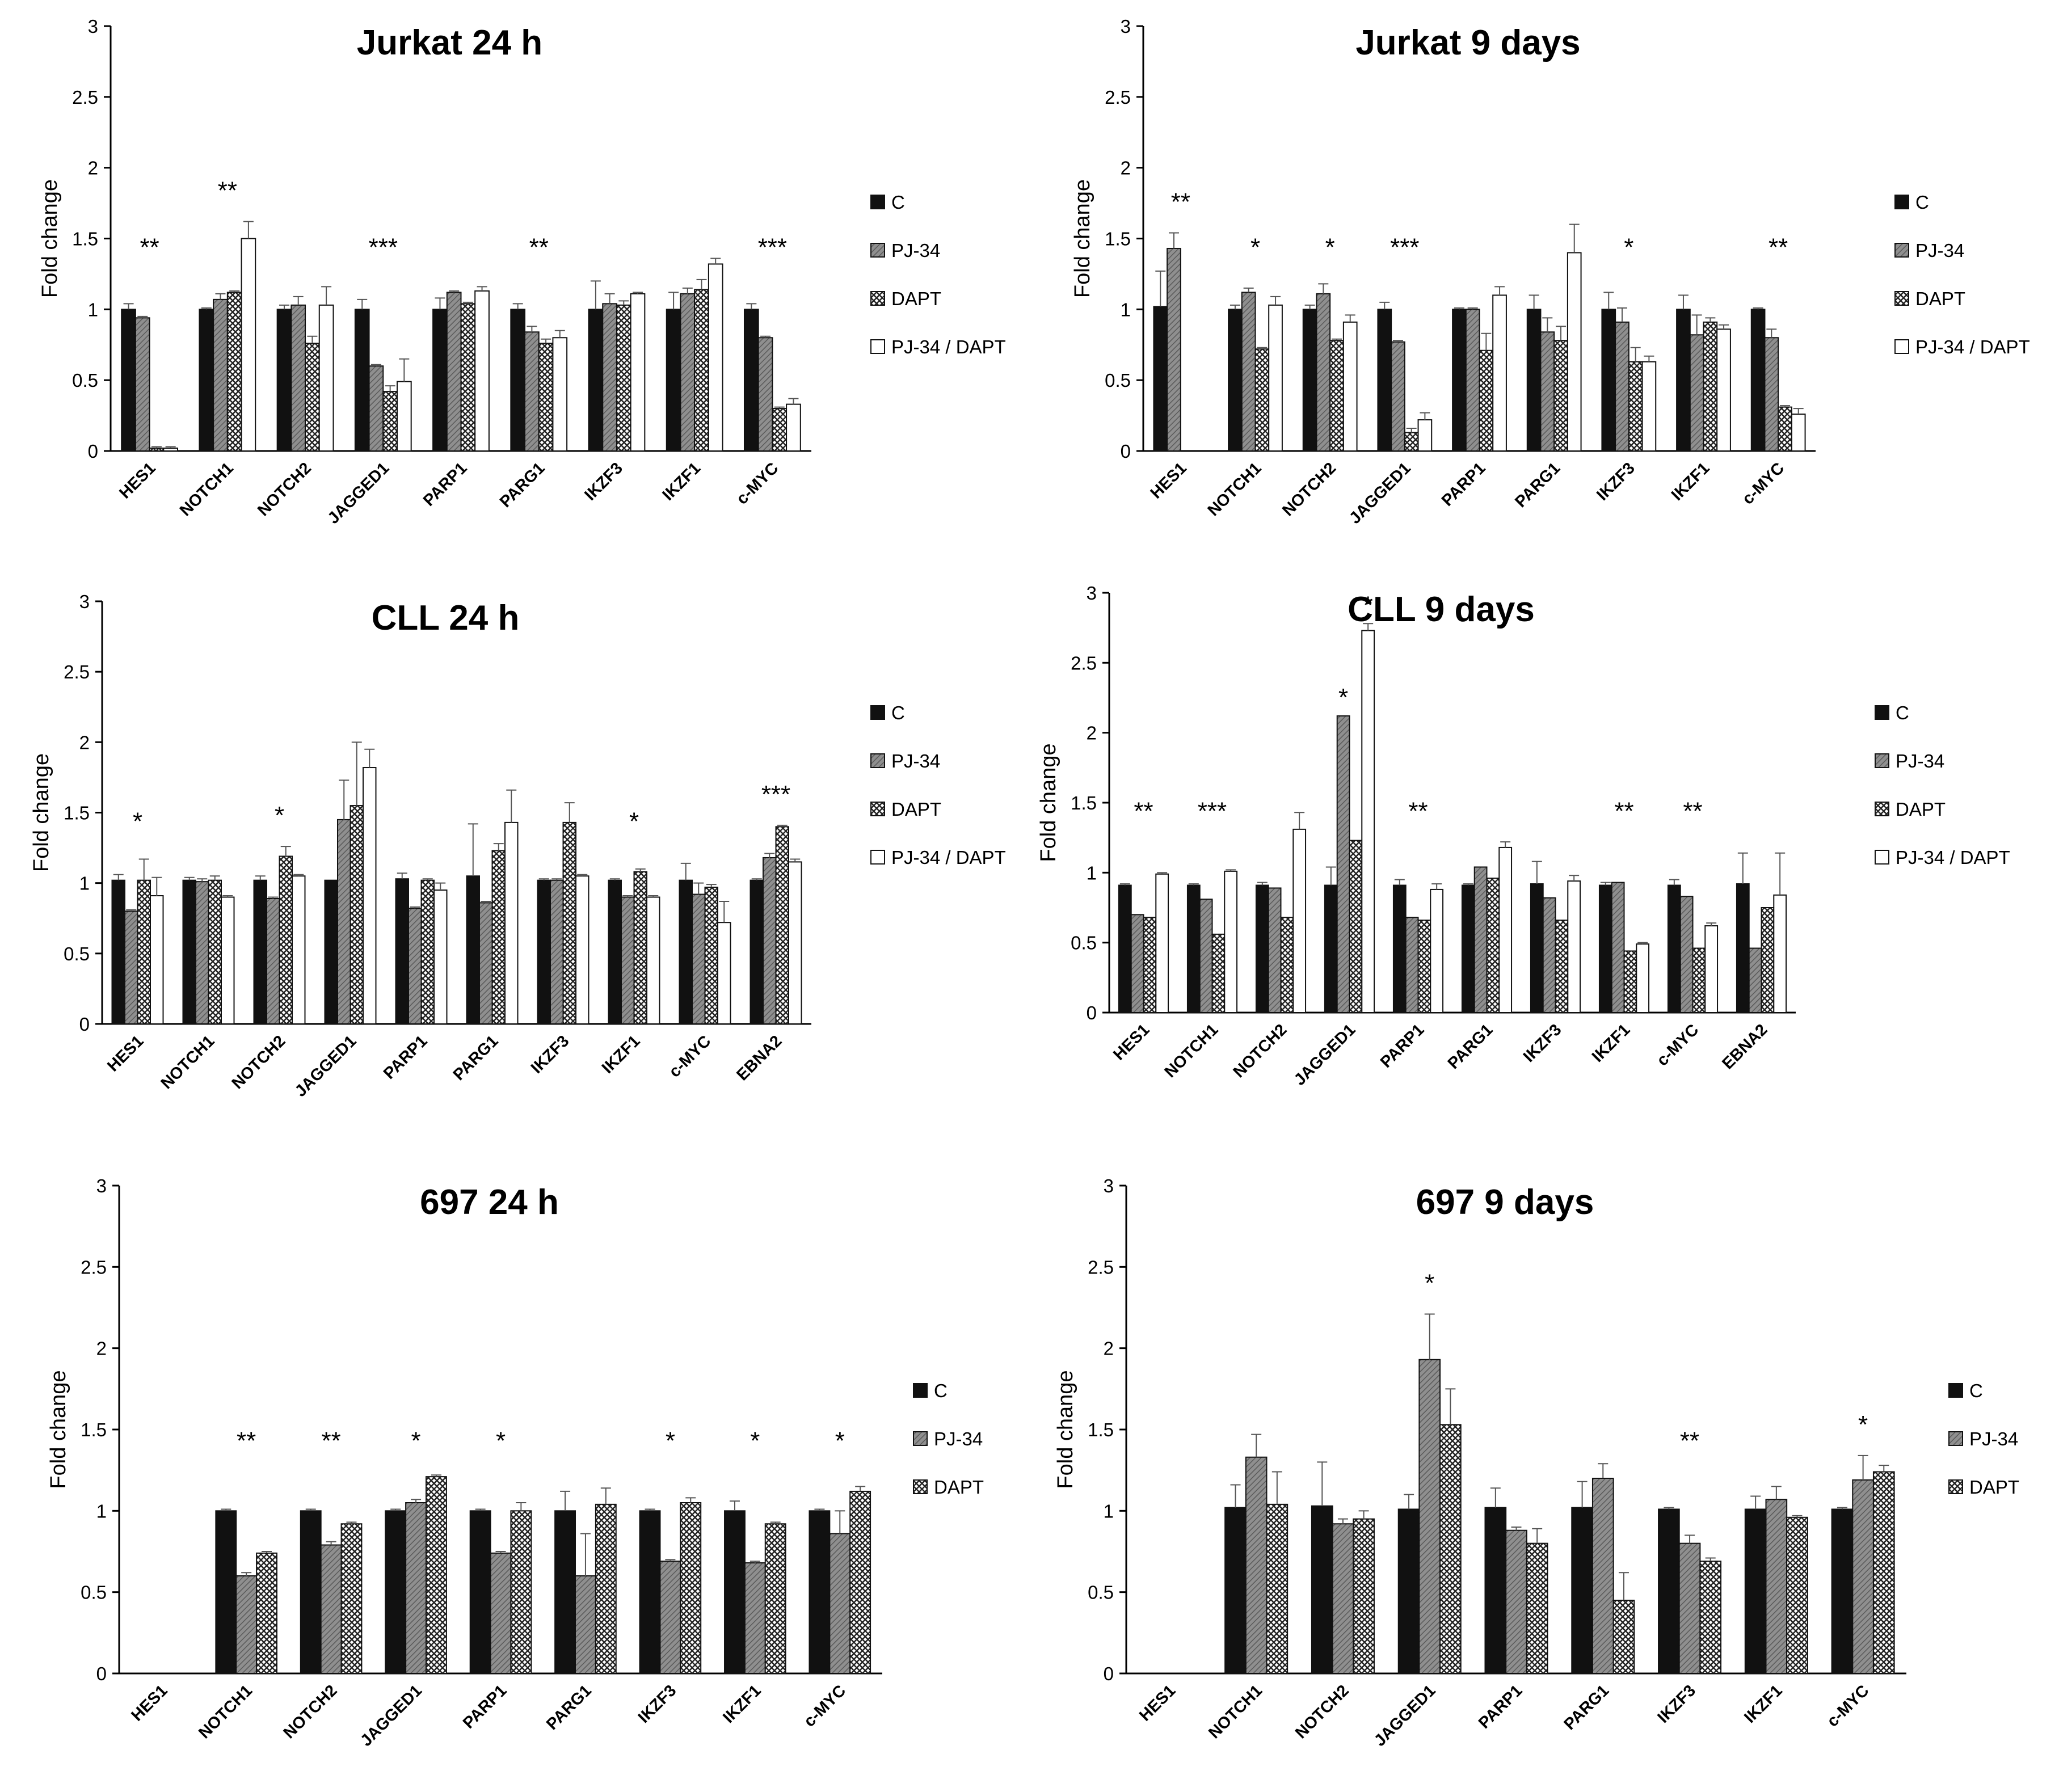 The width and height of the screenshot is (2059, 1792). I want to click on bar-c-parg1, so click(1582, 1591).